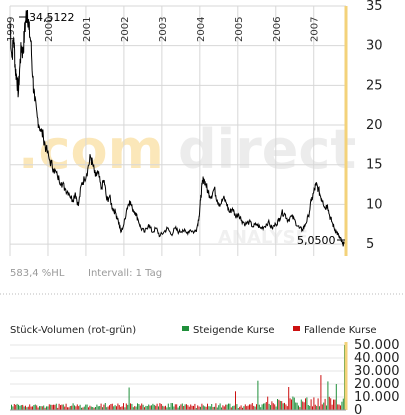  Describe the element at coordinates (374, 165) in the screenshot. I see `y-tick-label: 15` at that location.